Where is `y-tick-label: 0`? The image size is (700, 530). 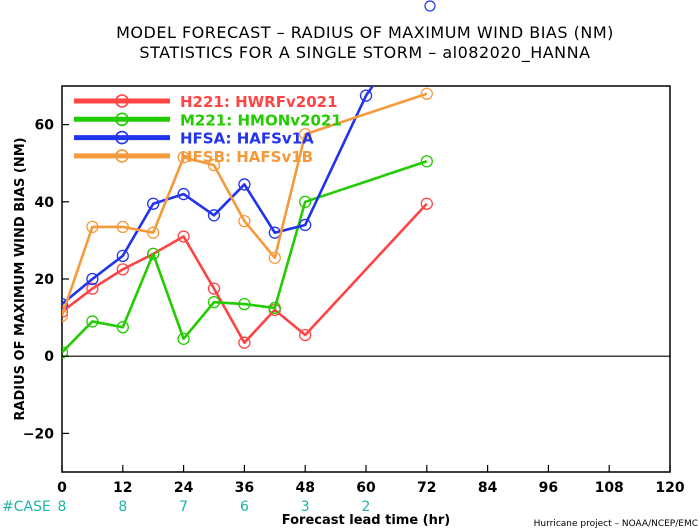 y-tick-label: 0 is located at coordinates (49, 357).